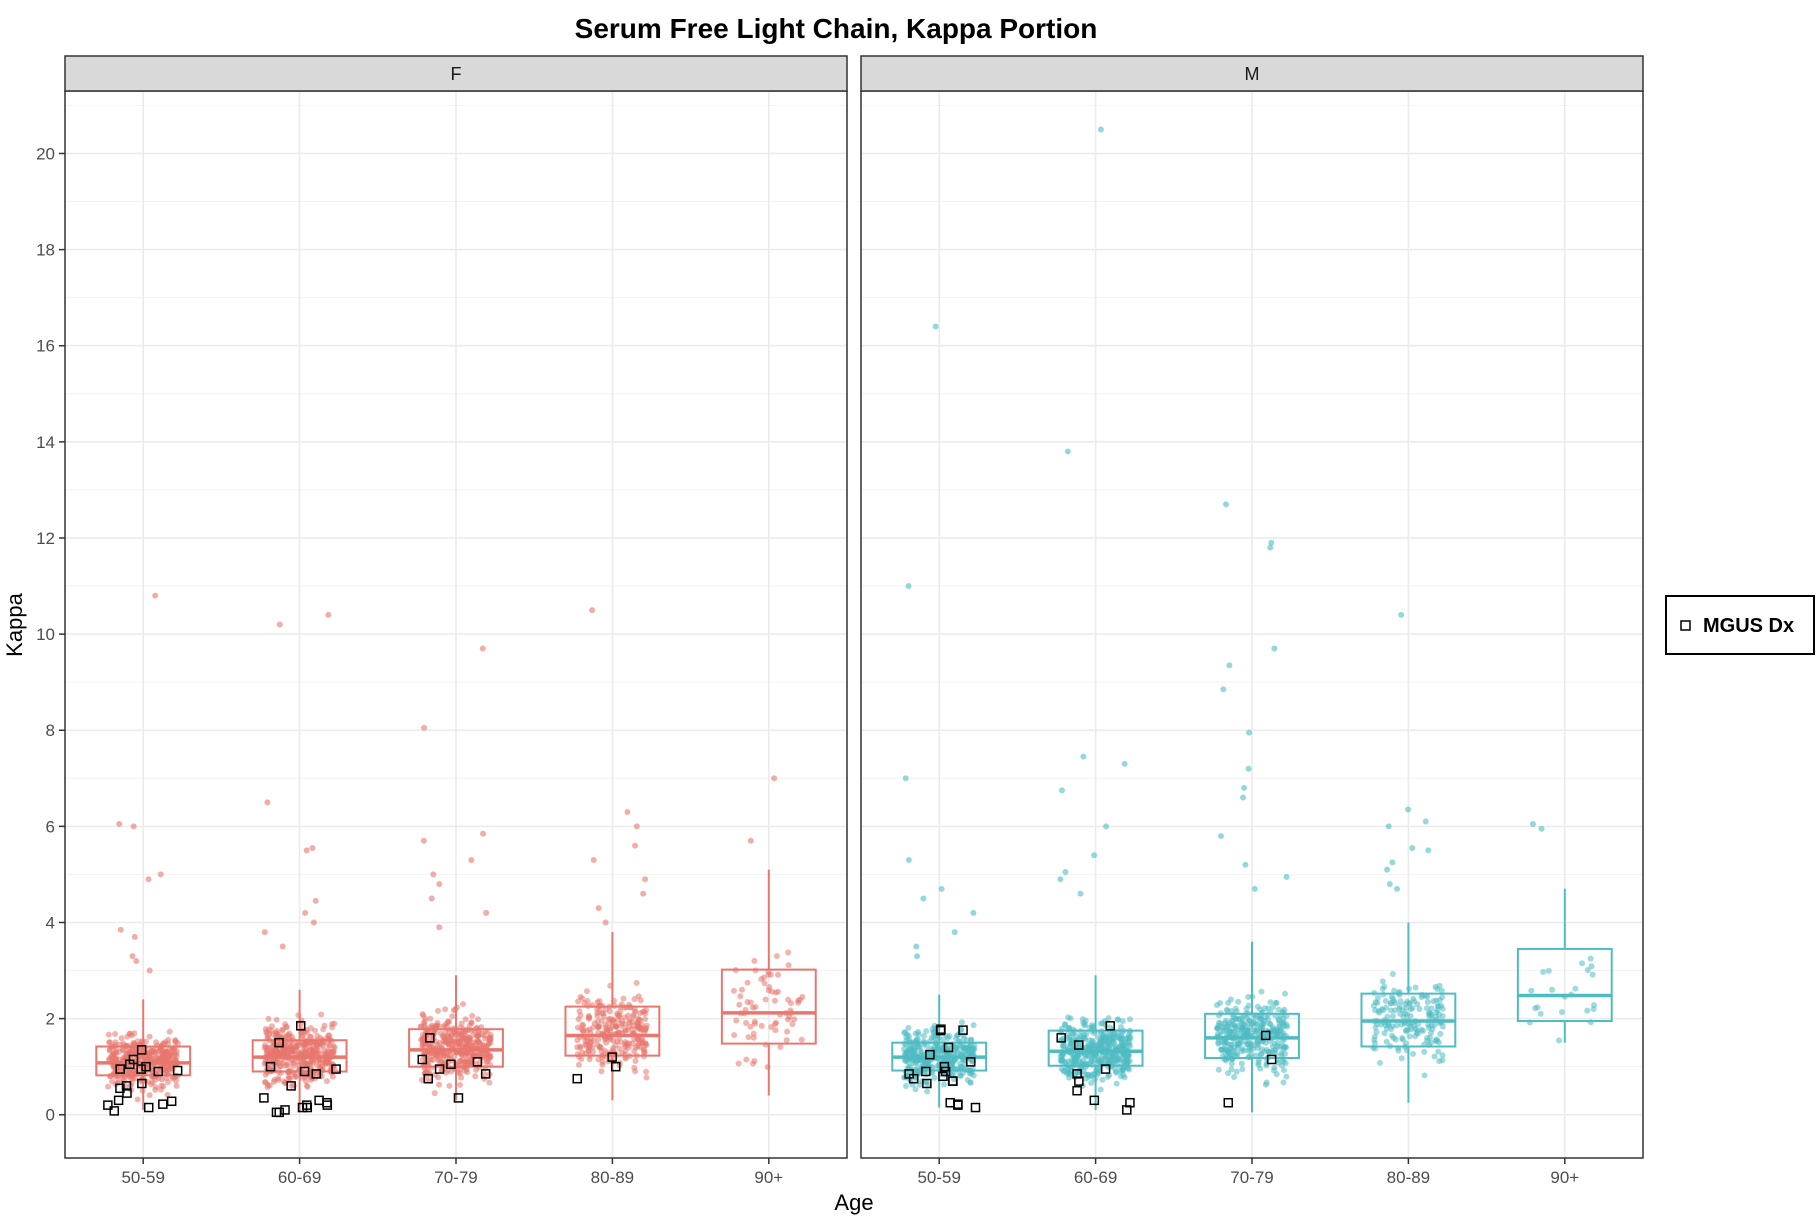 This screenshot has height=1216, width=1820. I want to click on y-tick-label: 6, so click(50, 826).